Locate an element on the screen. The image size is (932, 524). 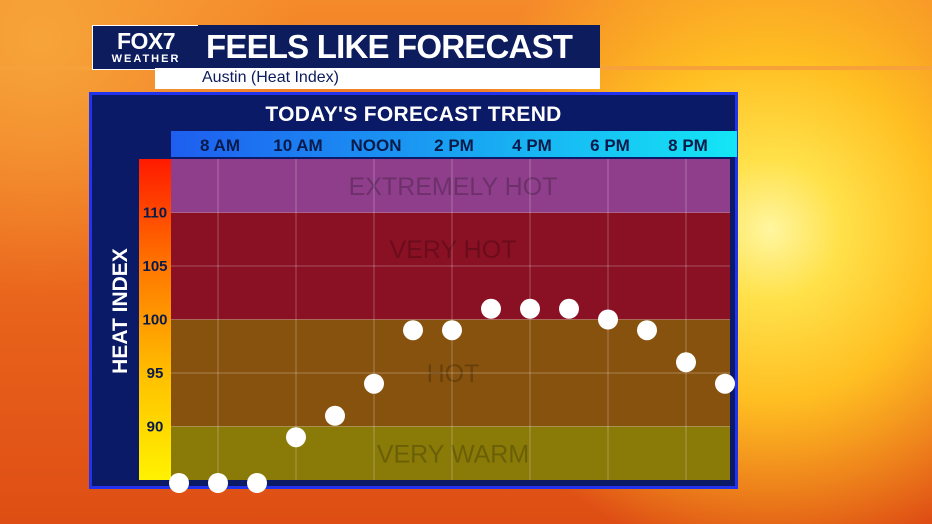
x-tick-label: NOON is located at coordinates (376, 145).